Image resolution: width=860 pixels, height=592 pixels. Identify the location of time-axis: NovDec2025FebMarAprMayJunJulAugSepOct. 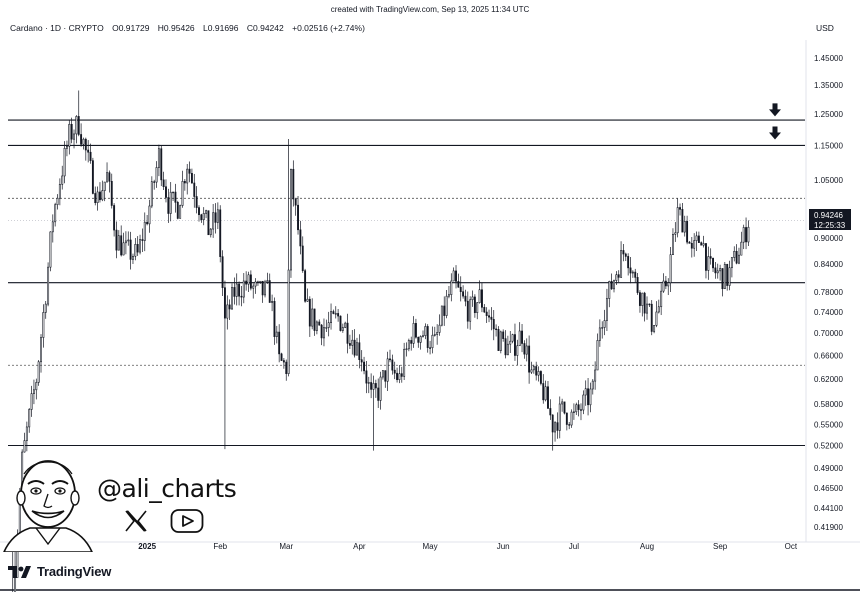
(430, 566).